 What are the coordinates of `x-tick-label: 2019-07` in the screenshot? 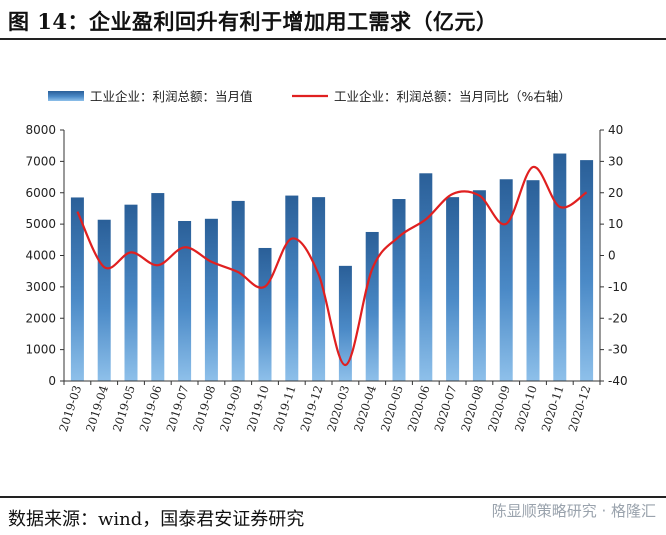 It's located at (177, 409).